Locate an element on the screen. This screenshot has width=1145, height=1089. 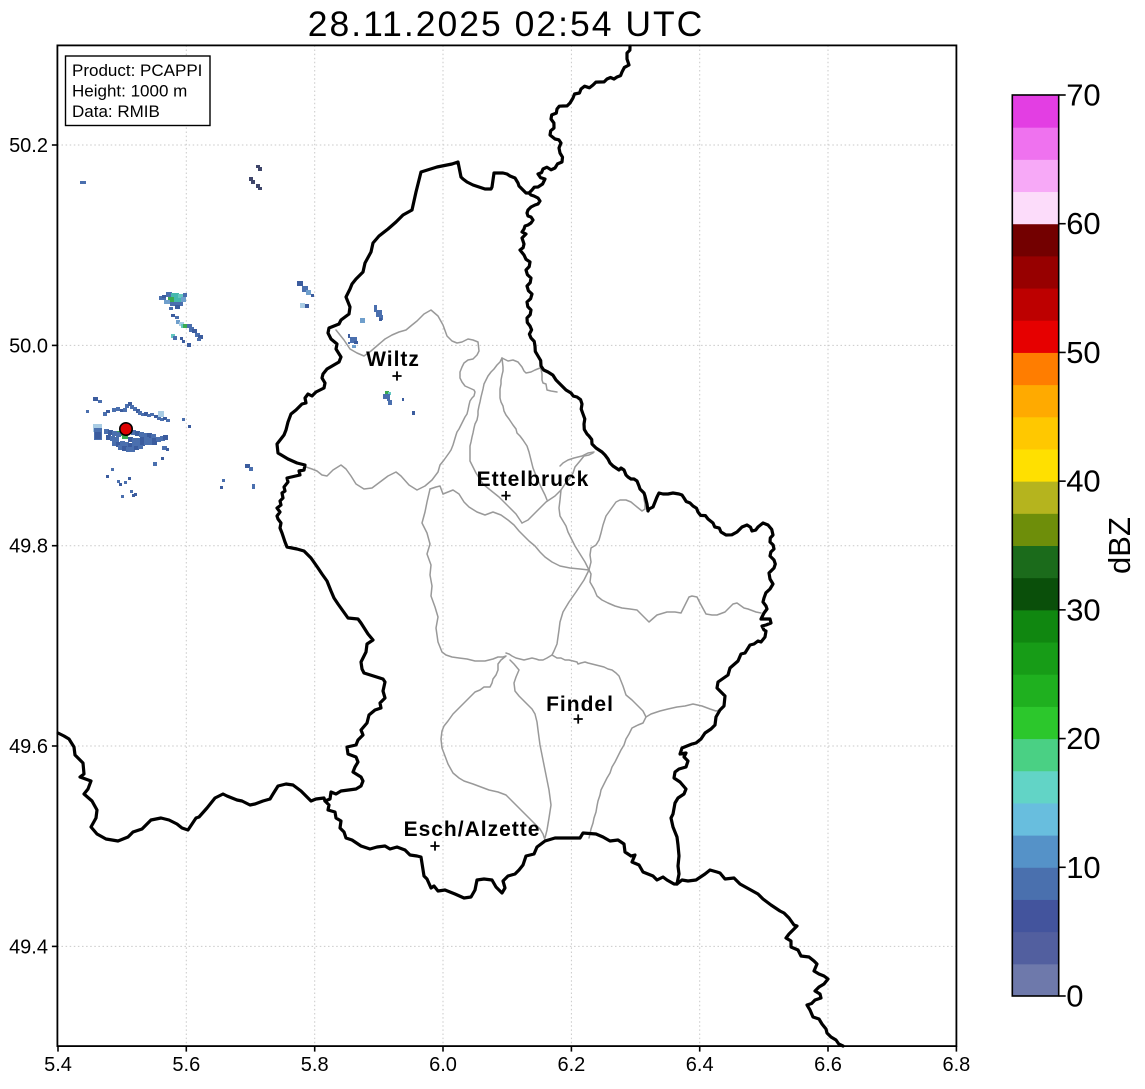
svg-text: 6.6 is located at coordinates (828, 1065).